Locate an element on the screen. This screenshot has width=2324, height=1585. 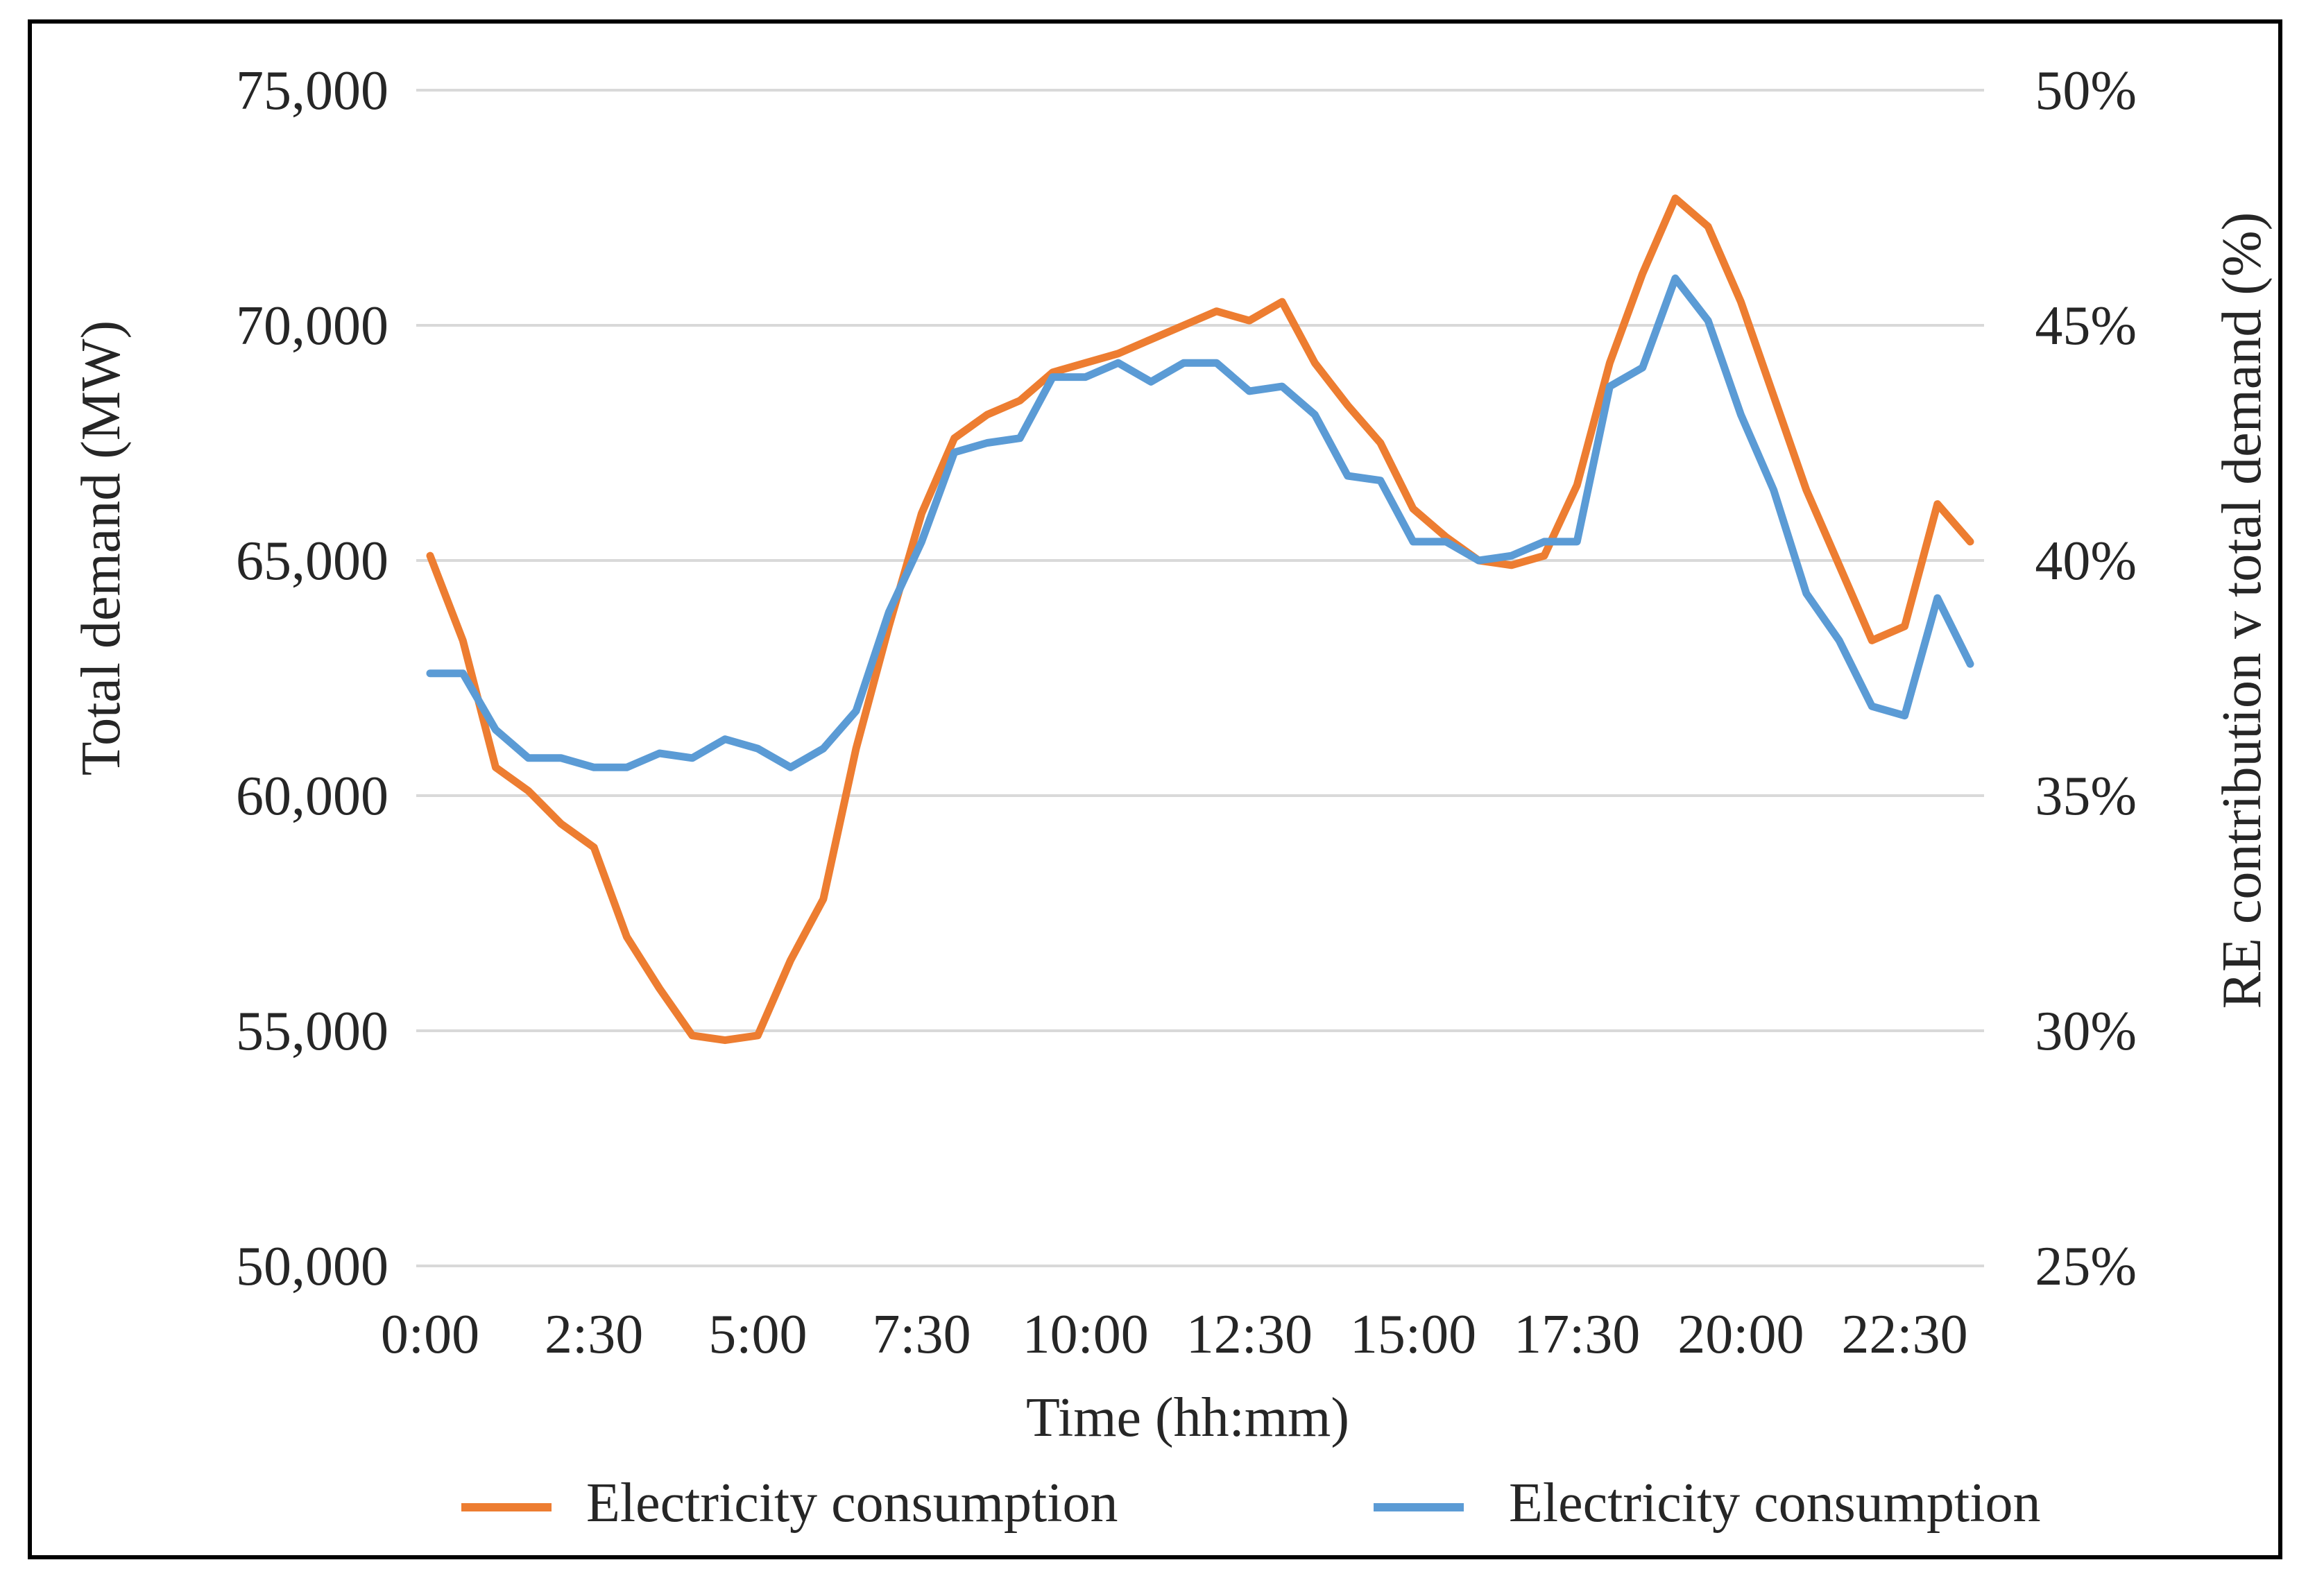
y2-tick-label: 40% is located at coordinates (2086, 561).